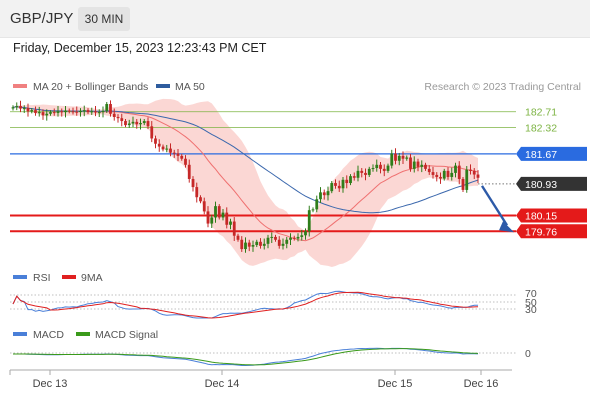 This screenshot has height=400, width=590. I want to click on legend-ma20: MA 20 + Bollinger Bands, so click(90, 87).